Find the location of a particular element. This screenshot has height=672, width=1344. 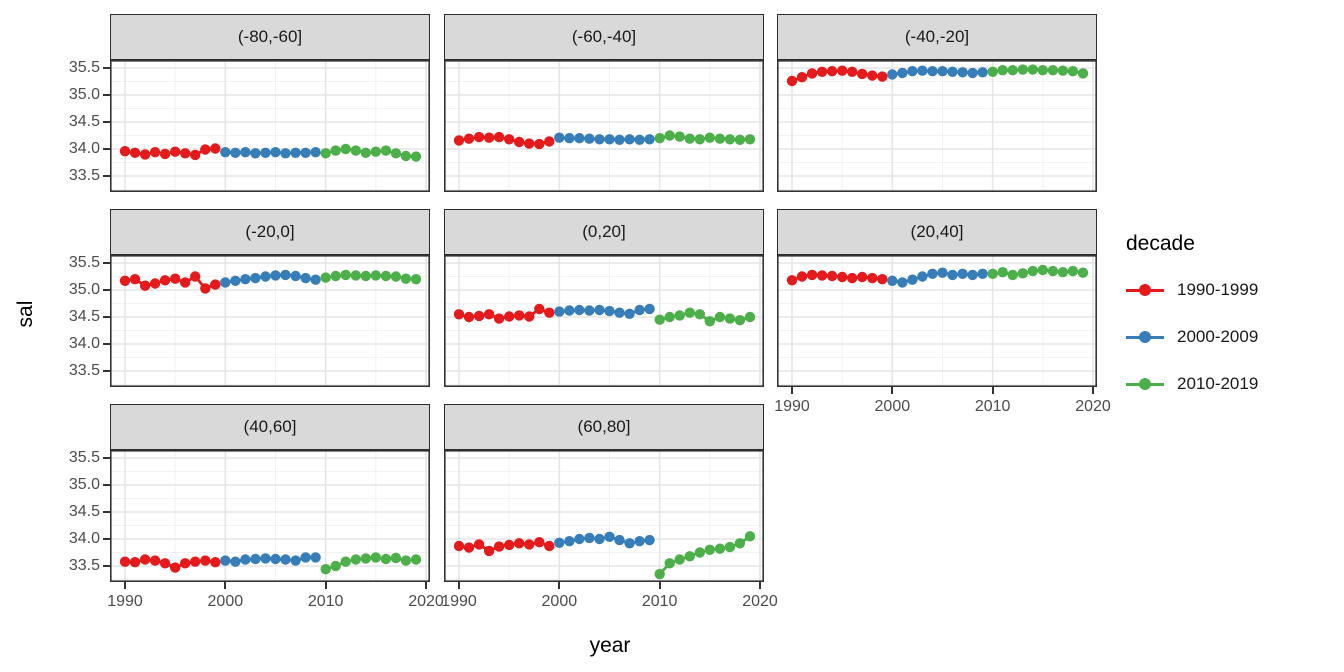

y-tick-label: 33.5 is located at coordinates (84, 565).